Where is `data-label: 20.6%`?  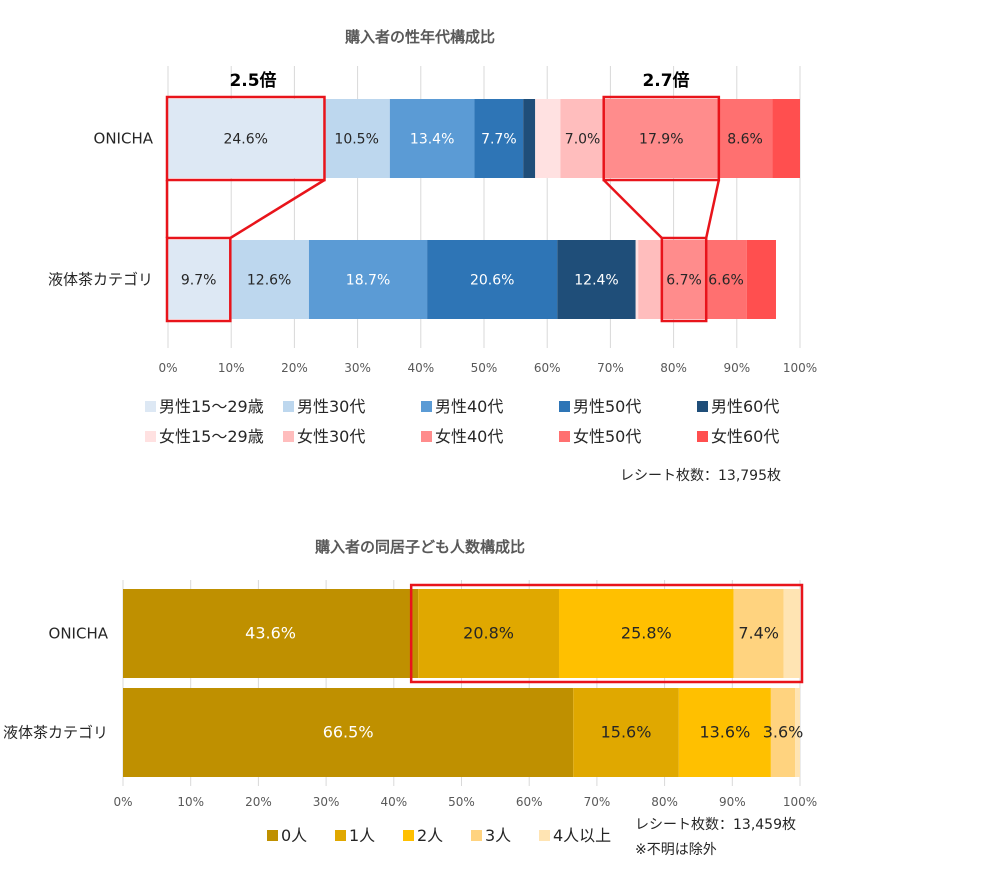 data-label: 20.6% is located at coordinates (492, 281).